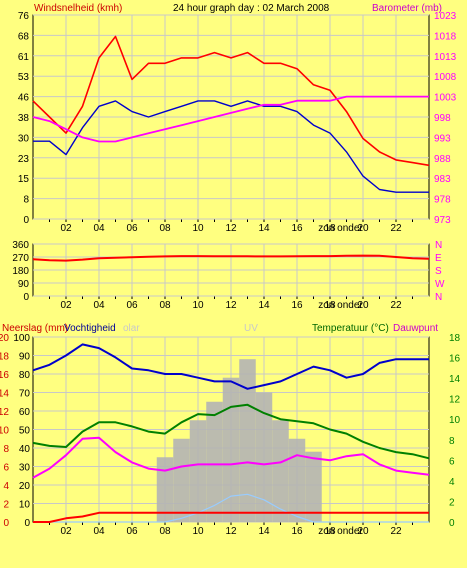 Image resolution: width=467 pixels, height=568 pixels. Describe the element at coordinates (6, 486) in the screenshot. I see `rain-y-tick-label: 4` at that location.